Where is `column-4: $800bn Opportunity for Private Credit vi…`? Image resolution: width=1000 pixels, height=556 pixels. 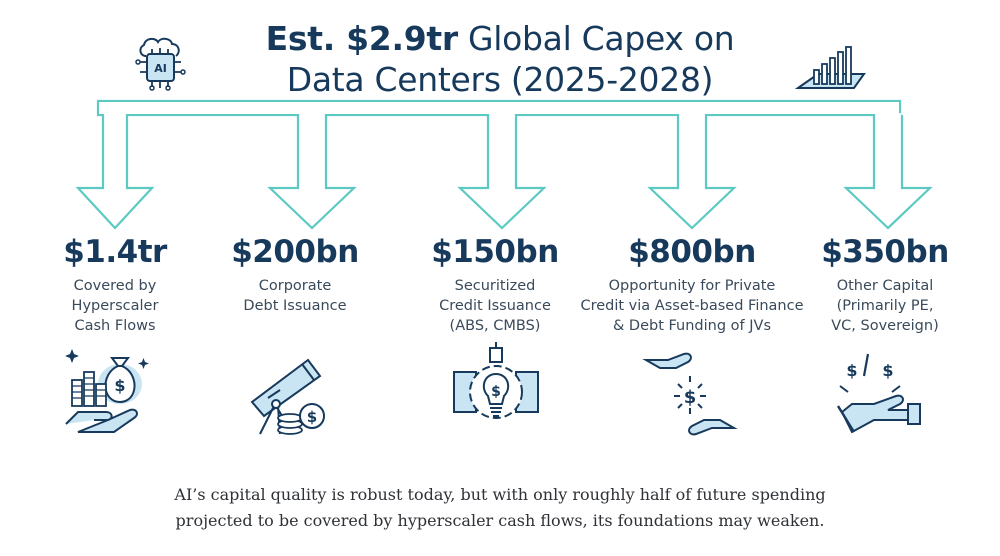
column-4: $800bn Opportunity for Private Credit vi… is located at coordinates (692, 284).